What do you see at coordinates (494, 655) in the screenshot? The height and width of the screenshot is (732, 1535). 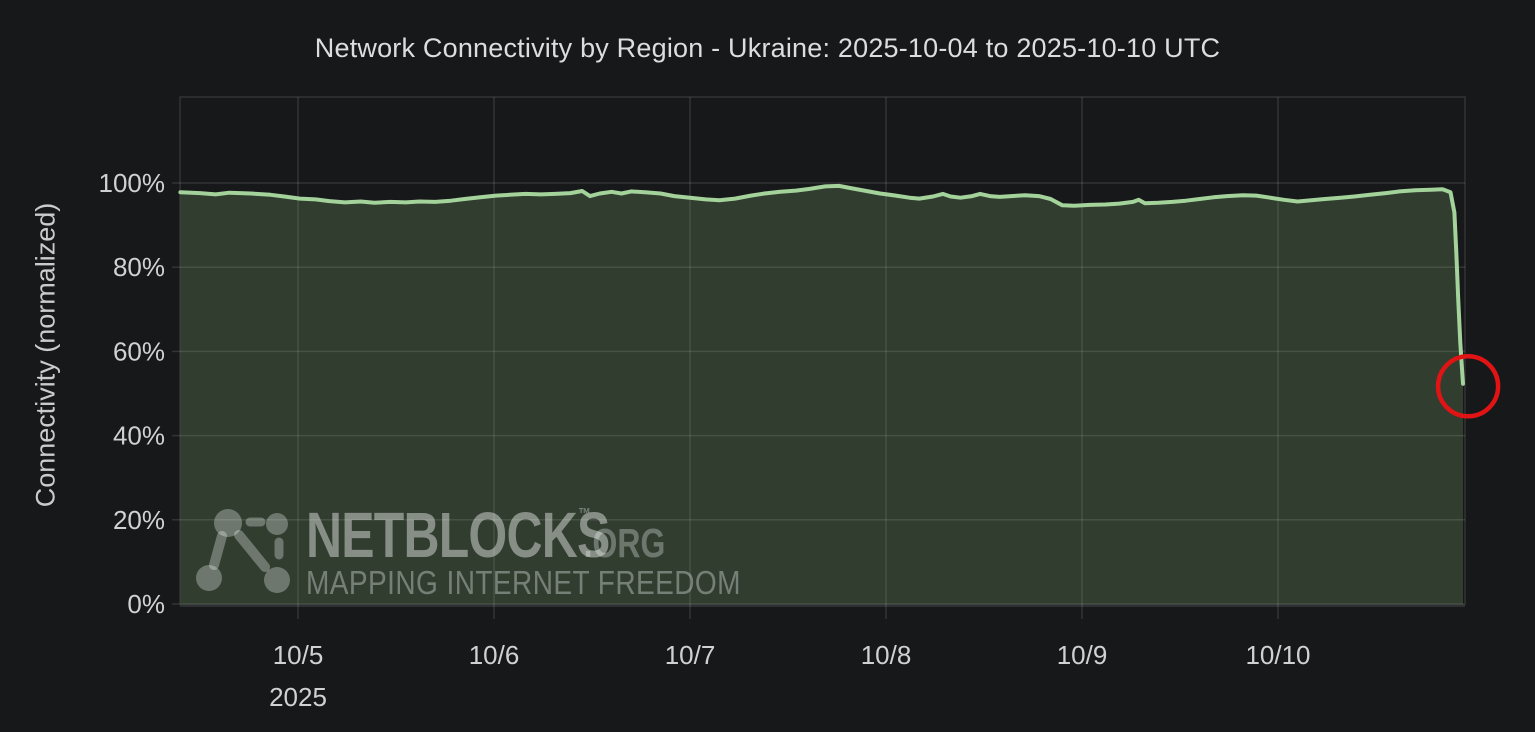 I see `x-tick-label: 10/6` at bounding box center [494, 655].